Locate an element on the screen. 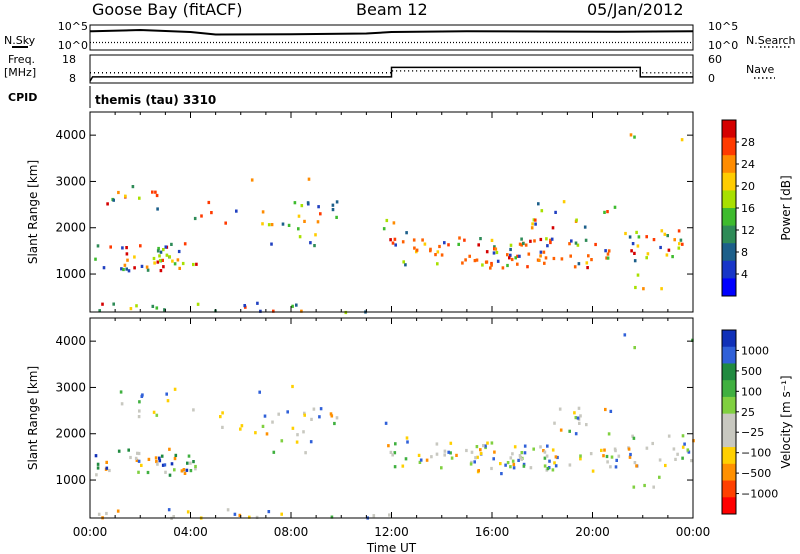 This screenshot has width=800, height=554. velocity-colorbar-label: 25 is located at coordinates (748, 412).